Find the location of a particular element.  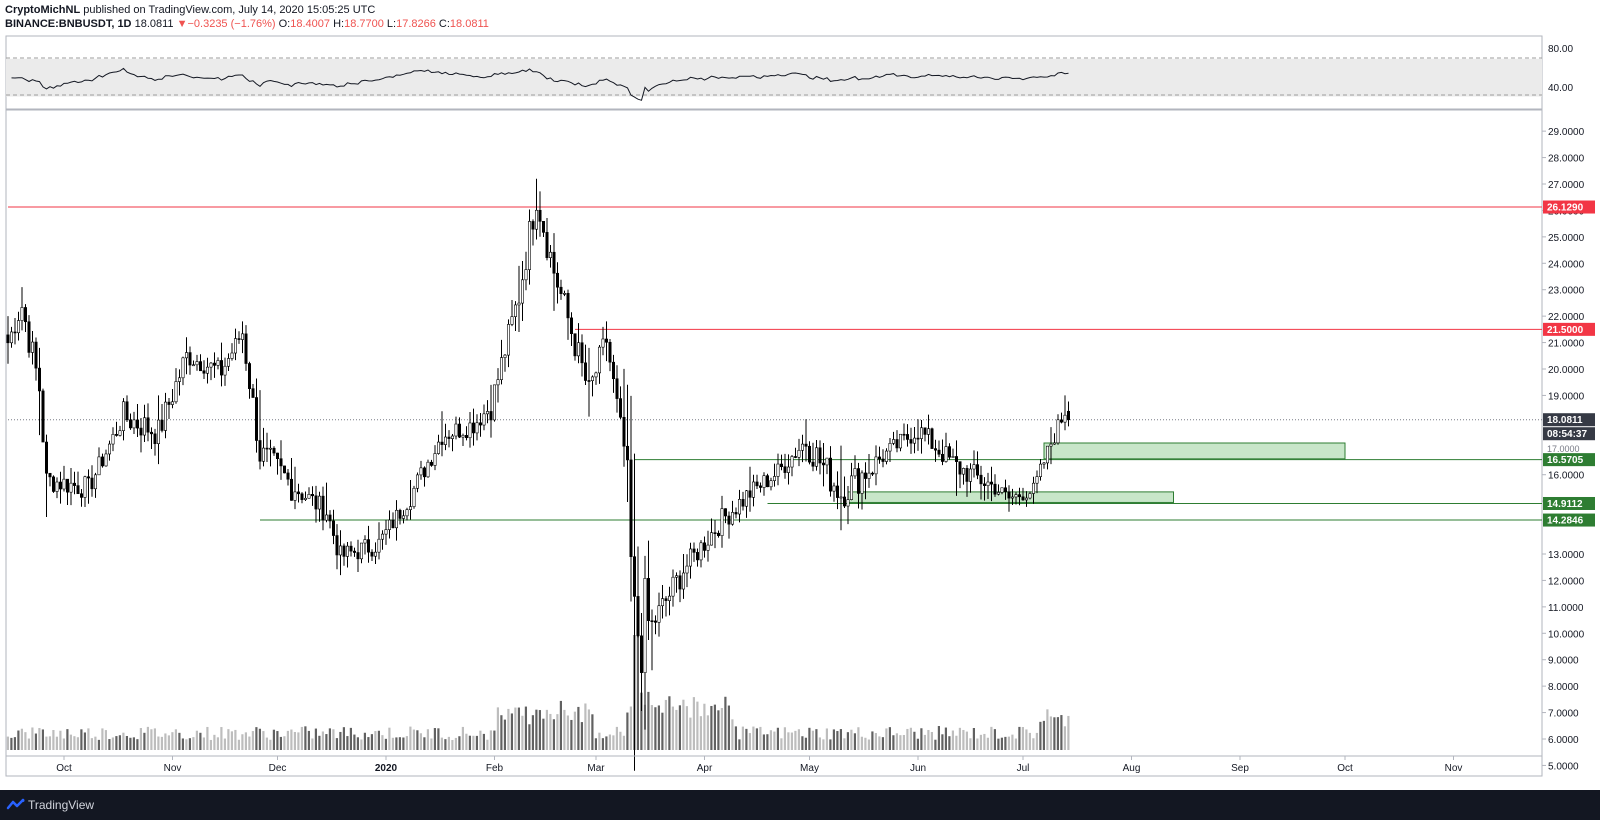

tradingview-brand: TradingView is located at coordinates (61, 805).